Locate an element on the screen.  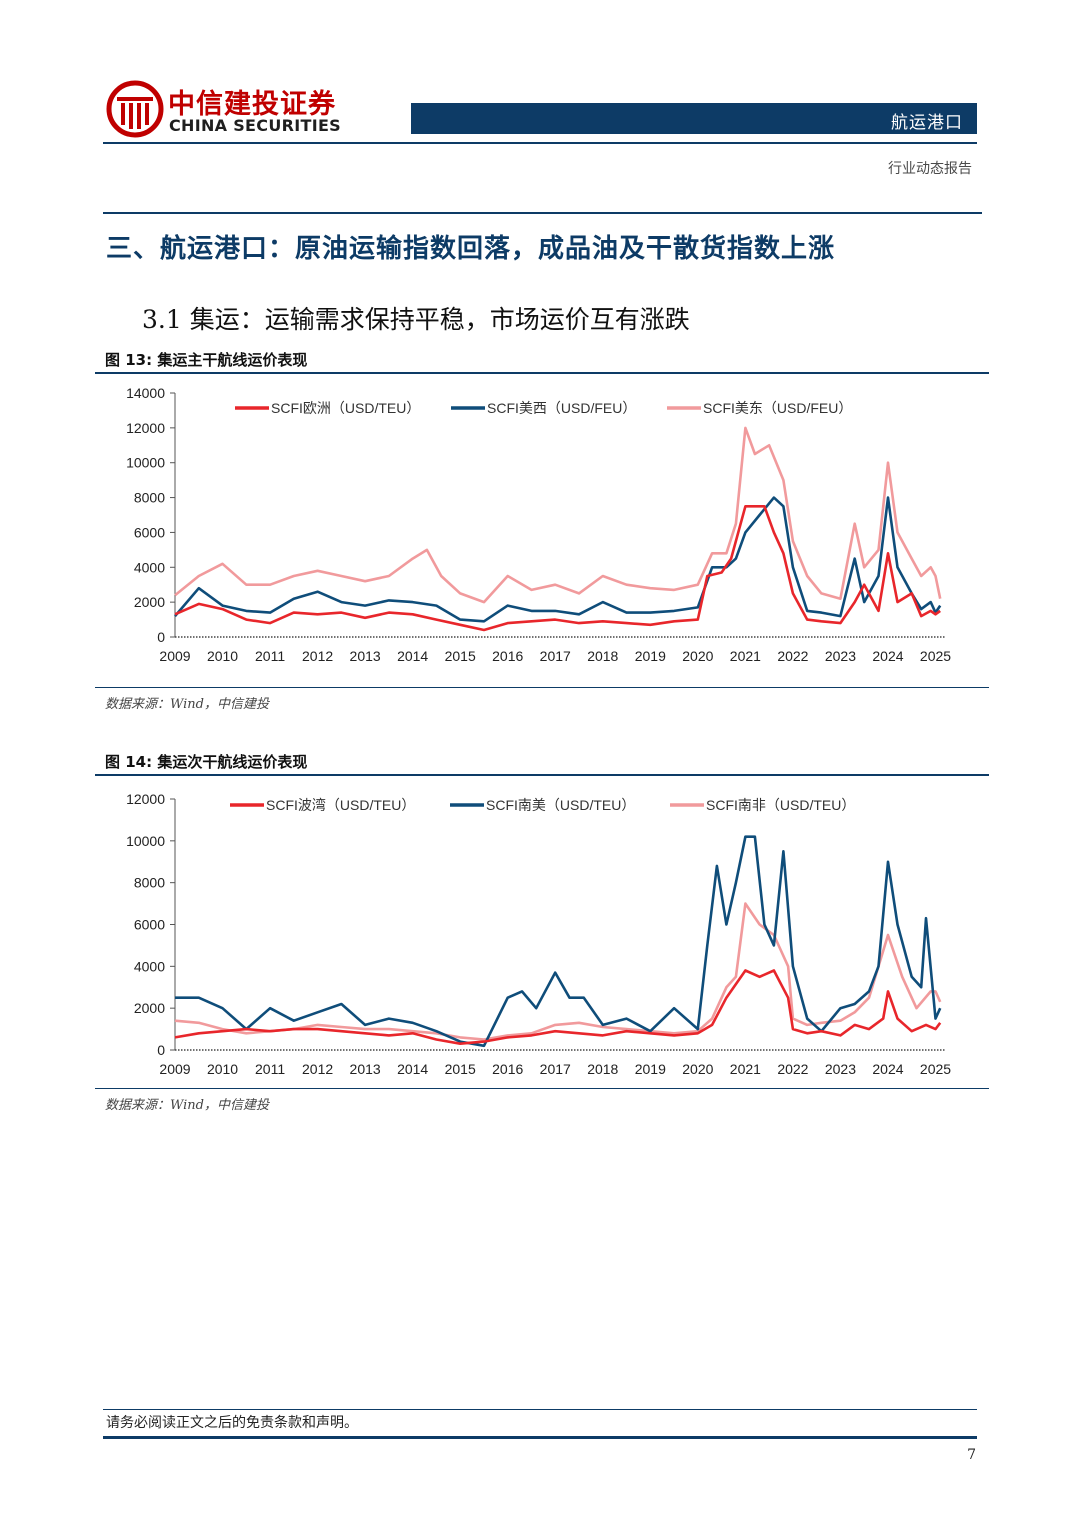
footer-divider-top is located at coordinates (540, 1409).